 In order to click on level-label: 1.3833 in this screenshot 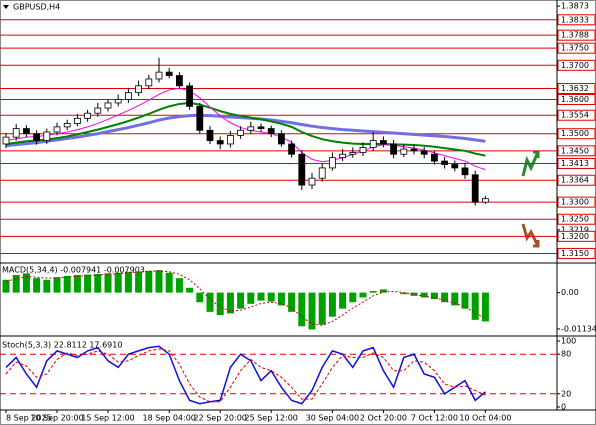, I will do `click(575, 19)`.